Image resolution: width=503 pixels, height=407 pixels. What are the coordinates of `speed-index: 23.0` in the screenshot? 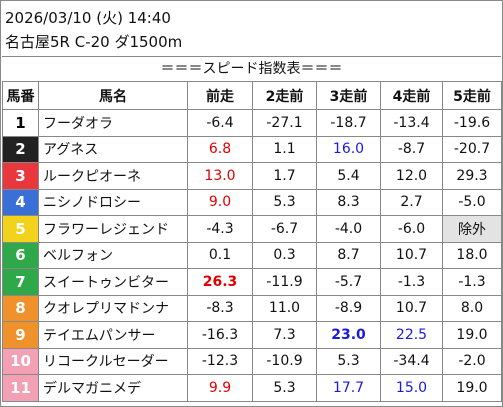 It's located at (348, 335).